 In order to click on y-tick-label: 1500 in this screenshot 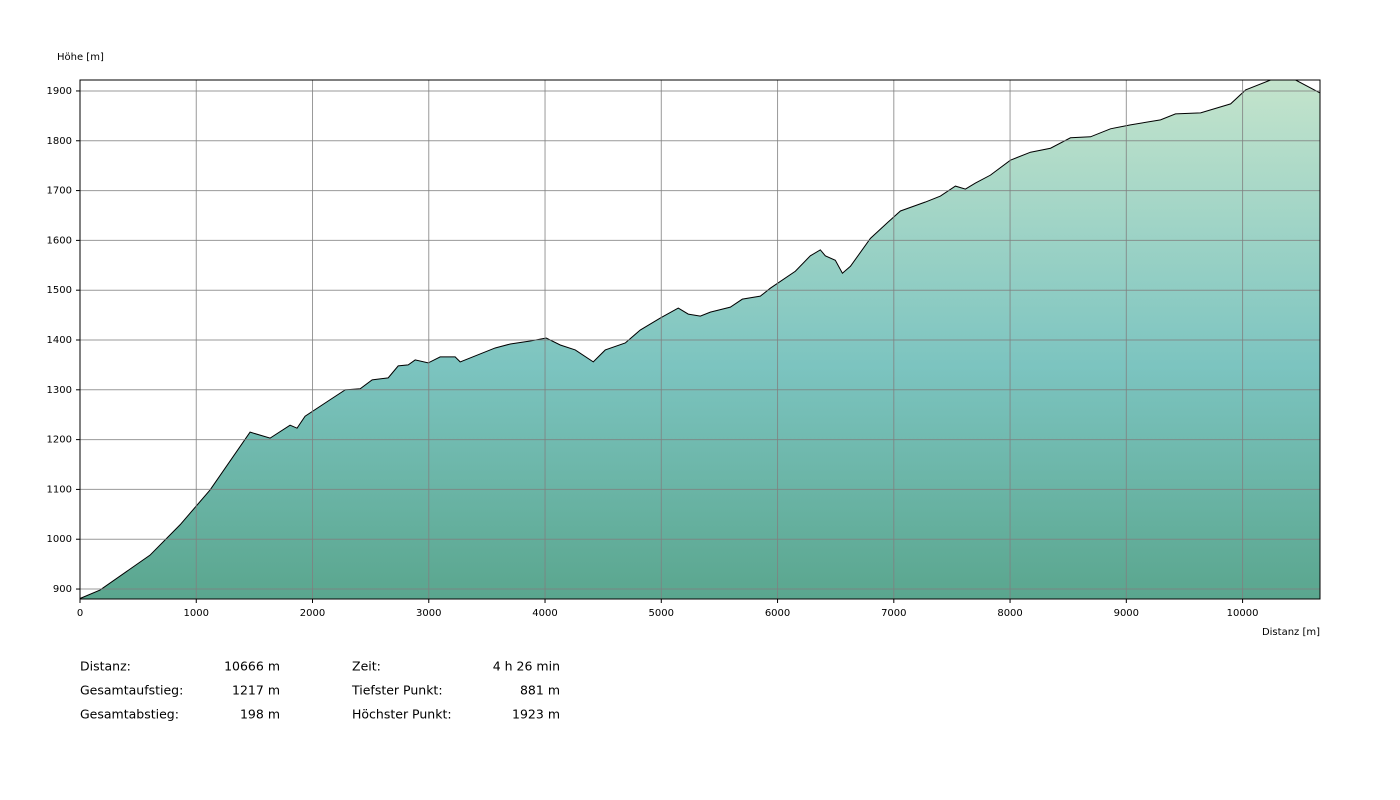, I will do `click(59, 290)`.